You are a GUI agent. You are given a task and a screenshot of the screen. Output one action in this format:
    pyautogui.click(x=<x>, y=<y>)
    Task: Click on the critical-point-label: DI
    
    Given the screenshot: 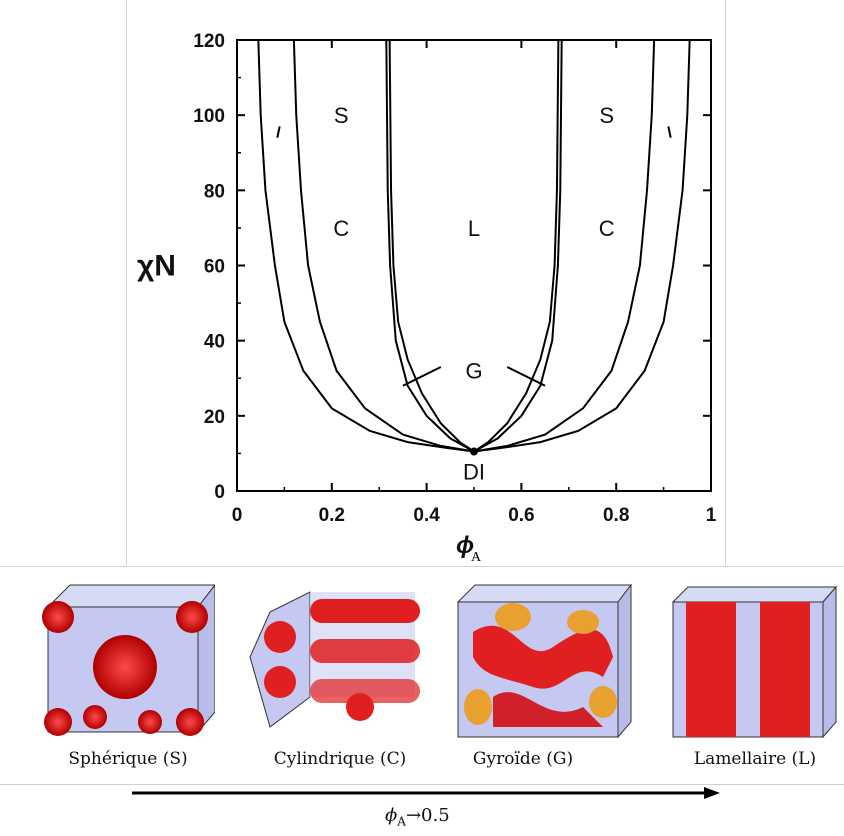 What is the action you would take?
    pyautogui.click(x=474, y=472)
    